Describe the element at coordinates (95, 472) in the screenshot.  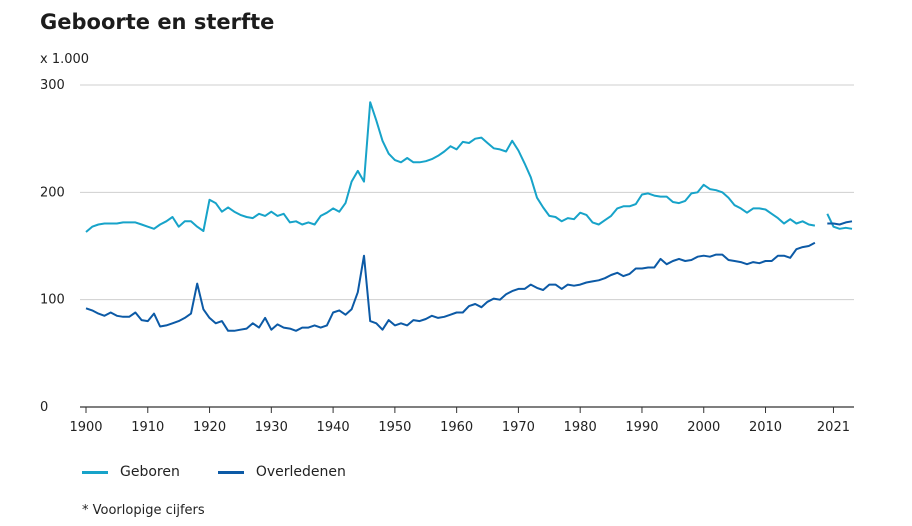
I see `legend-swatch-geboren` at that location.